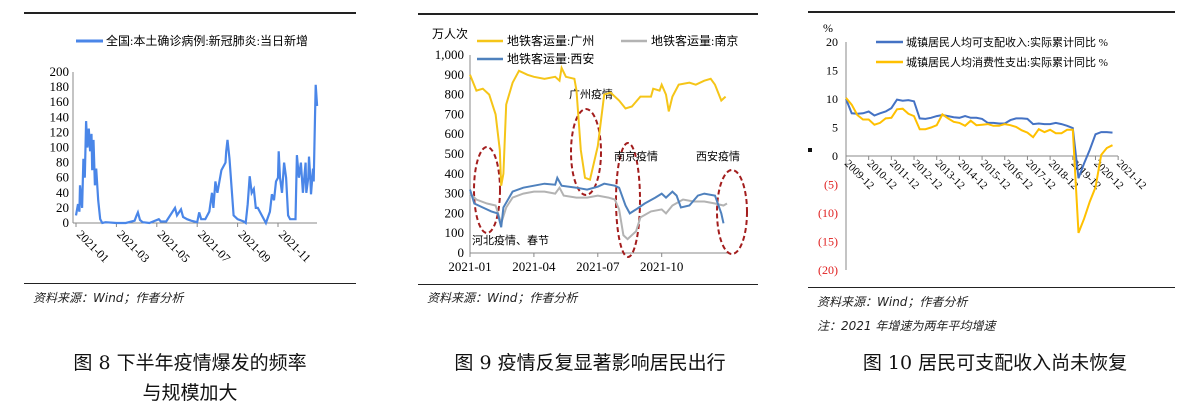 Image resolution: width=1194 pixels, height=414 pixels. I want to click on chart1-series-line, so click(196, 155).